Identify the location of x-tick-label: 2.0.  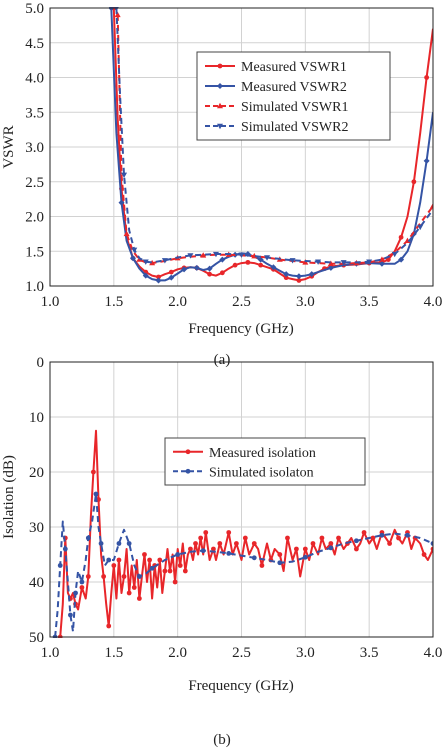
(177, 653).